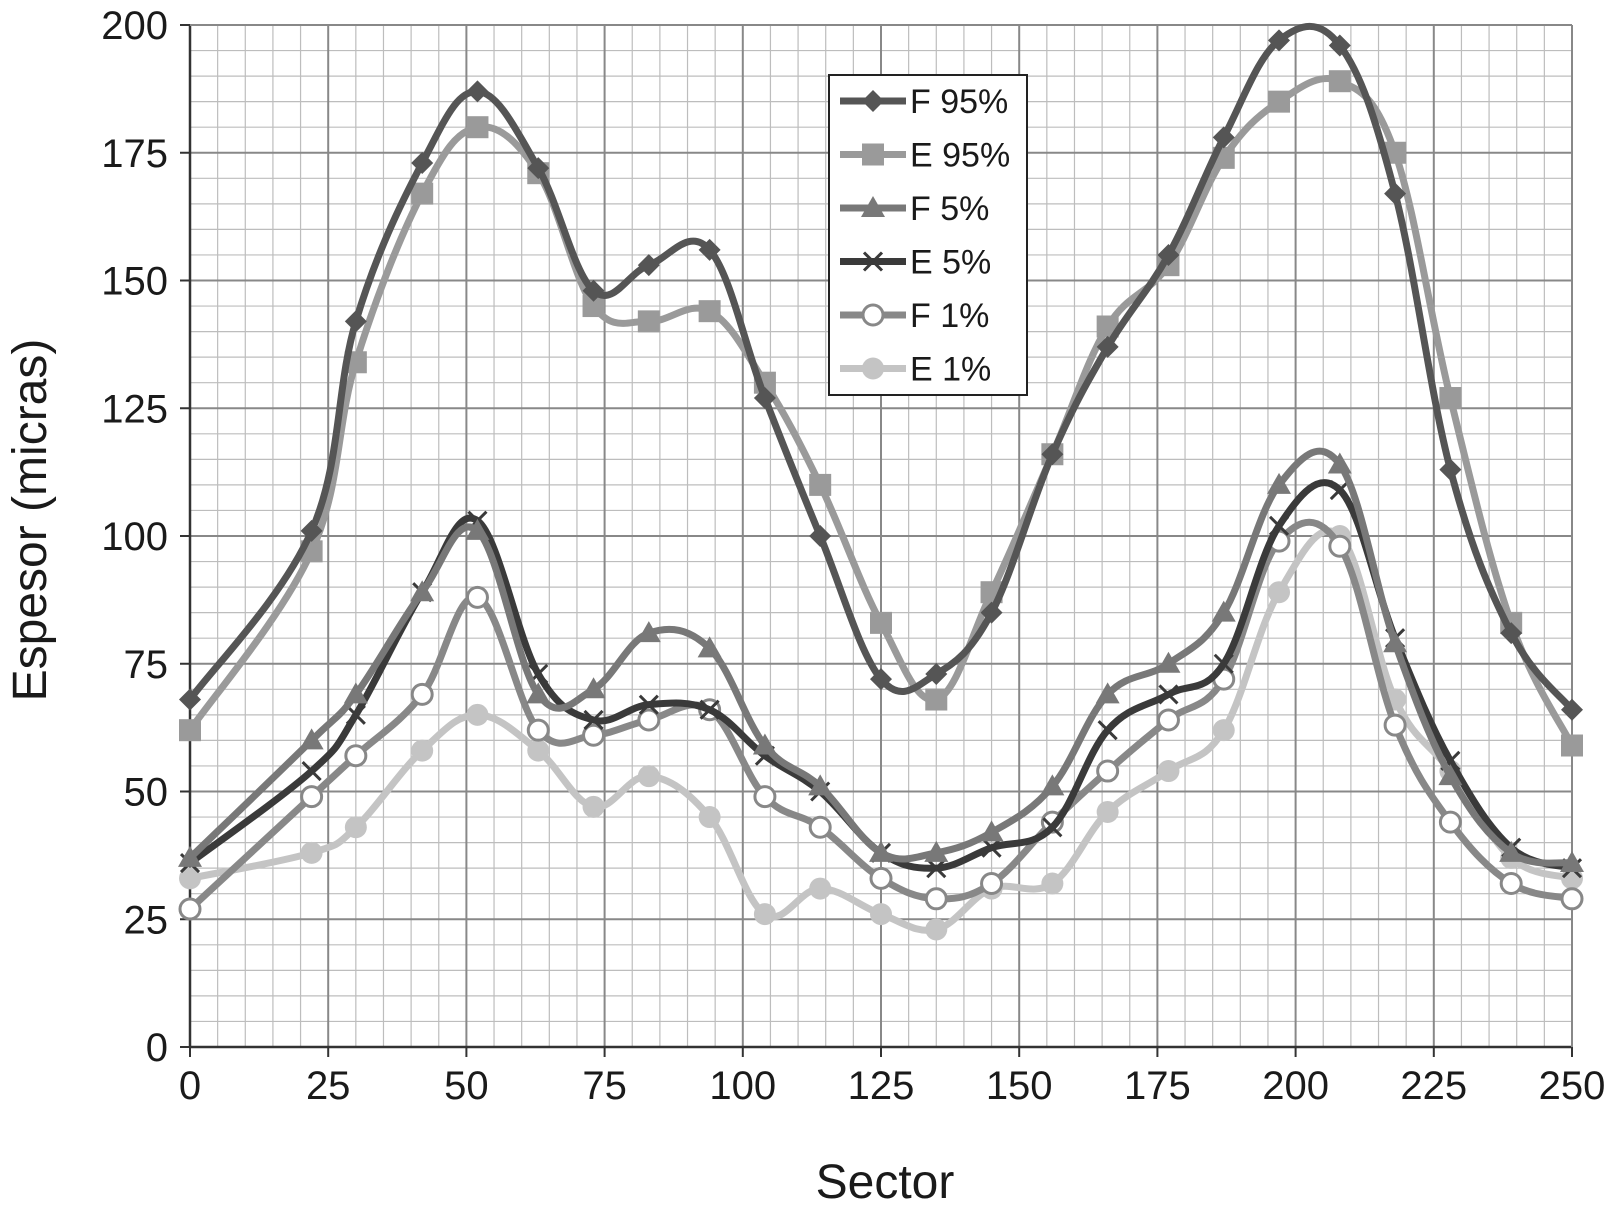 This screenshot has width=1612, height=1224. Describe the element at coordinates (915, 370) in the screenshot. I see `legend-item-e-1pct: E 1%` at that location.